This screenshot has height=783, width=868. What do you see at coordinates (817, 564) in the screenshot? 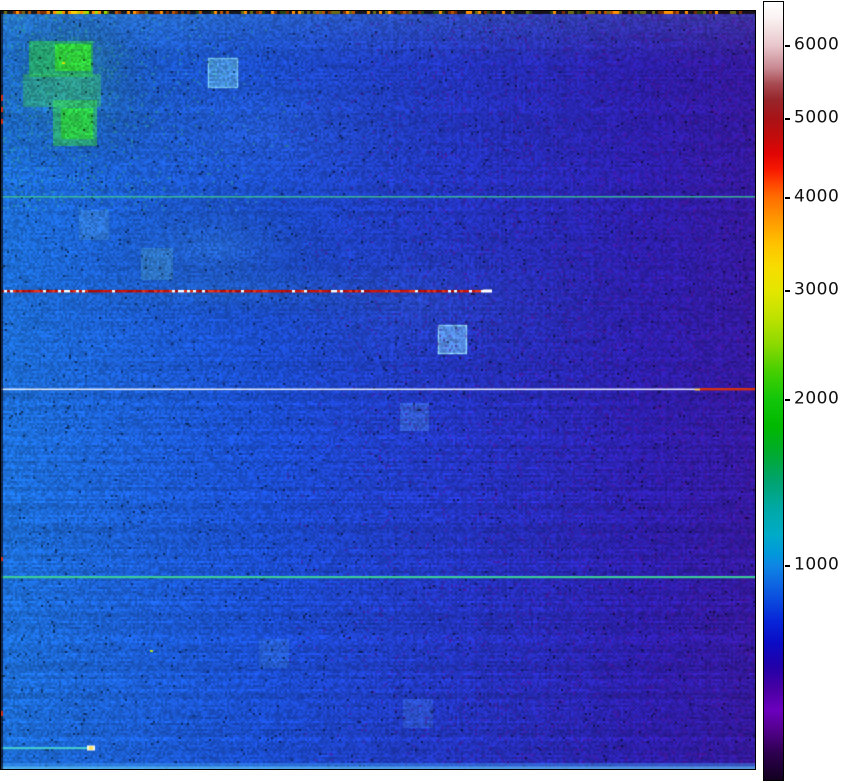
I see `colorbar-tick-label: 1000` at bounding box center [817, 564].